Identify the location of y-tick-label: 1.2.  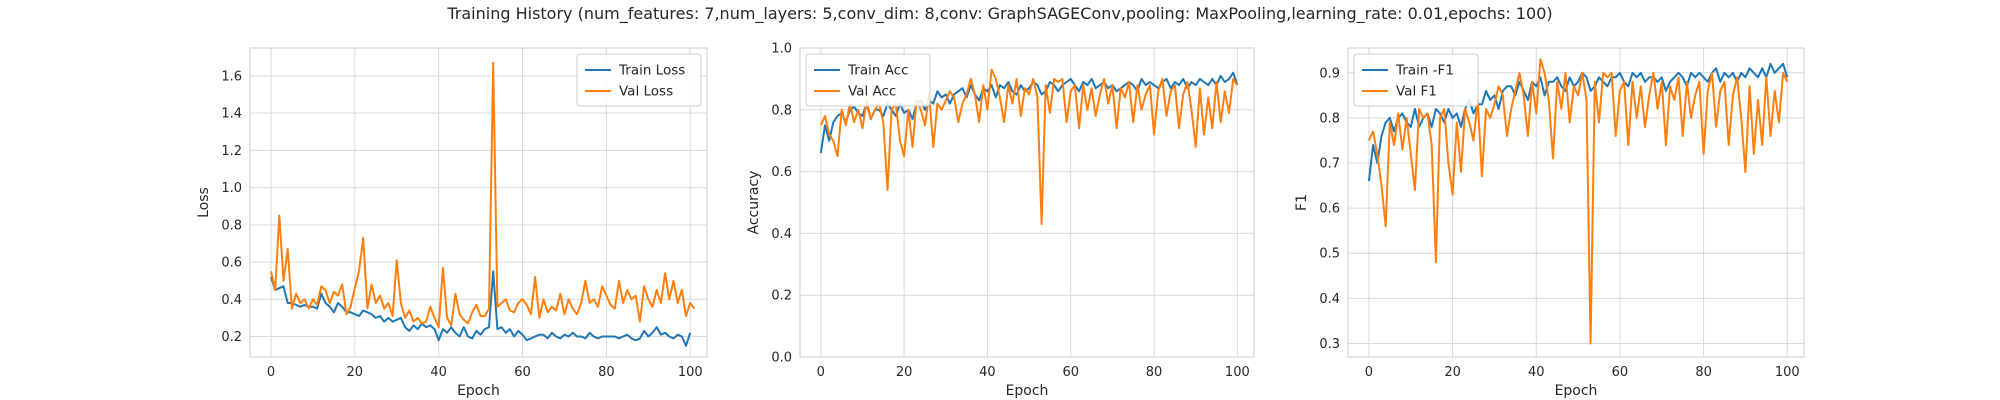
(231, 151).